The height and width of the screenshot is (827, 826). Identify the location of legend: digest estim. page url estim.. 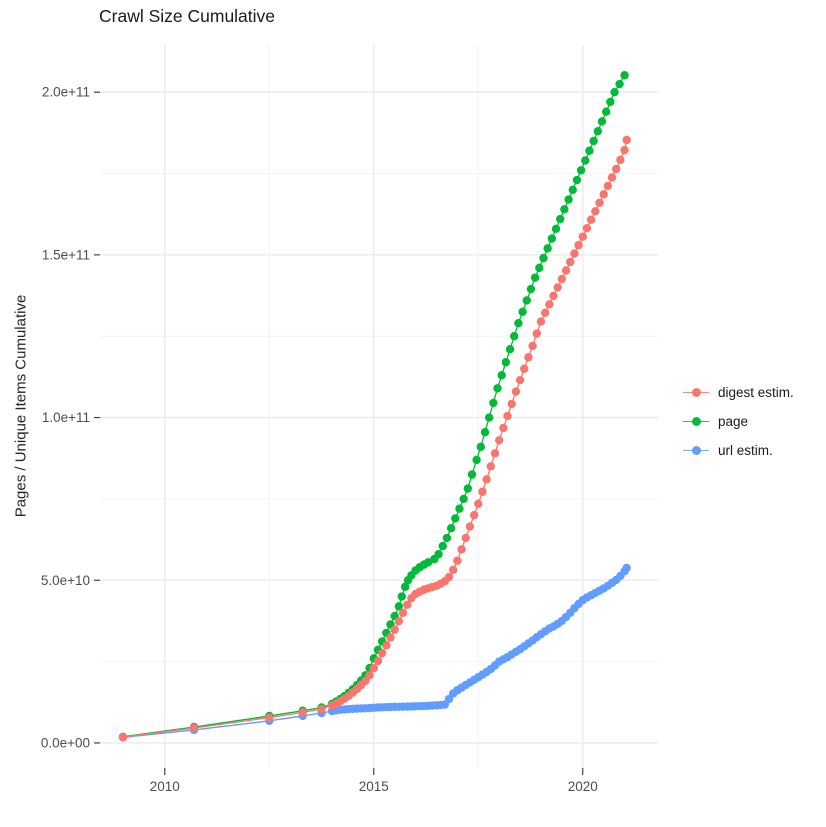
(738, 421).